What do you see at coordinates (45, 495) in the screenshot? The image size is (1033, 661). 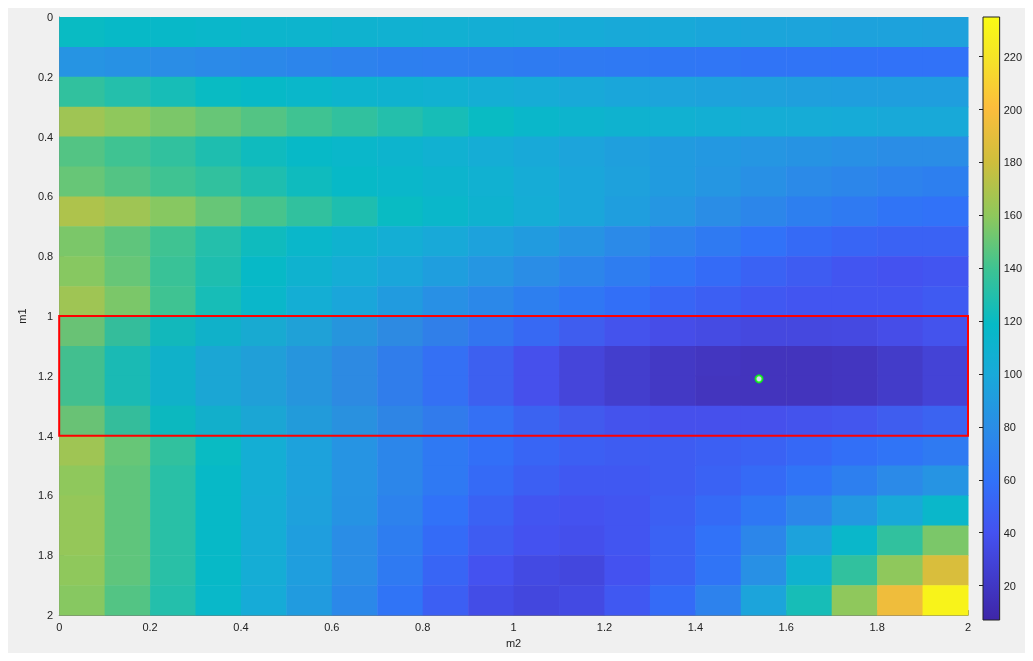 I see `y-tick-label: 1.6` at bounding box center [45, 495].